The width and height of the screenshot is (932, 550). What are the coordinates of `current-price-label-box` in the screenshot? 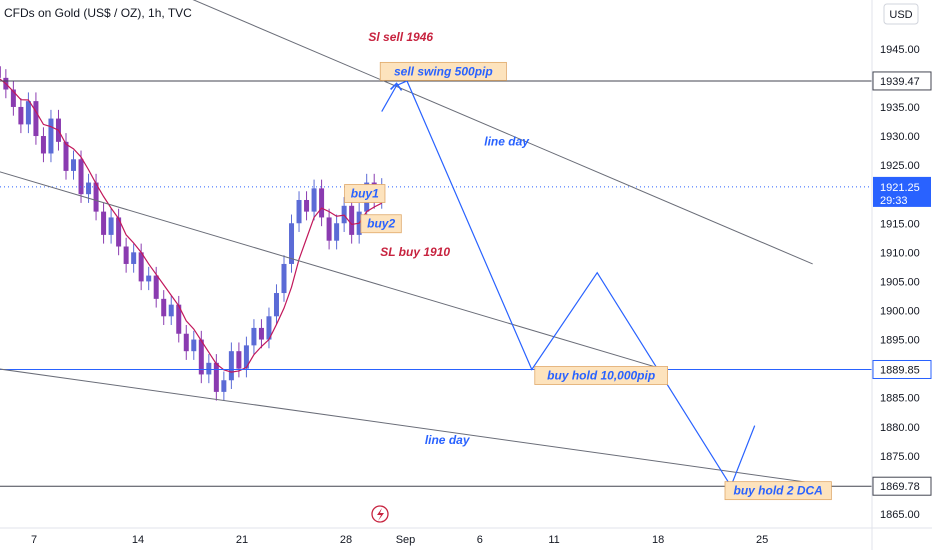 It's located at (902, 191).